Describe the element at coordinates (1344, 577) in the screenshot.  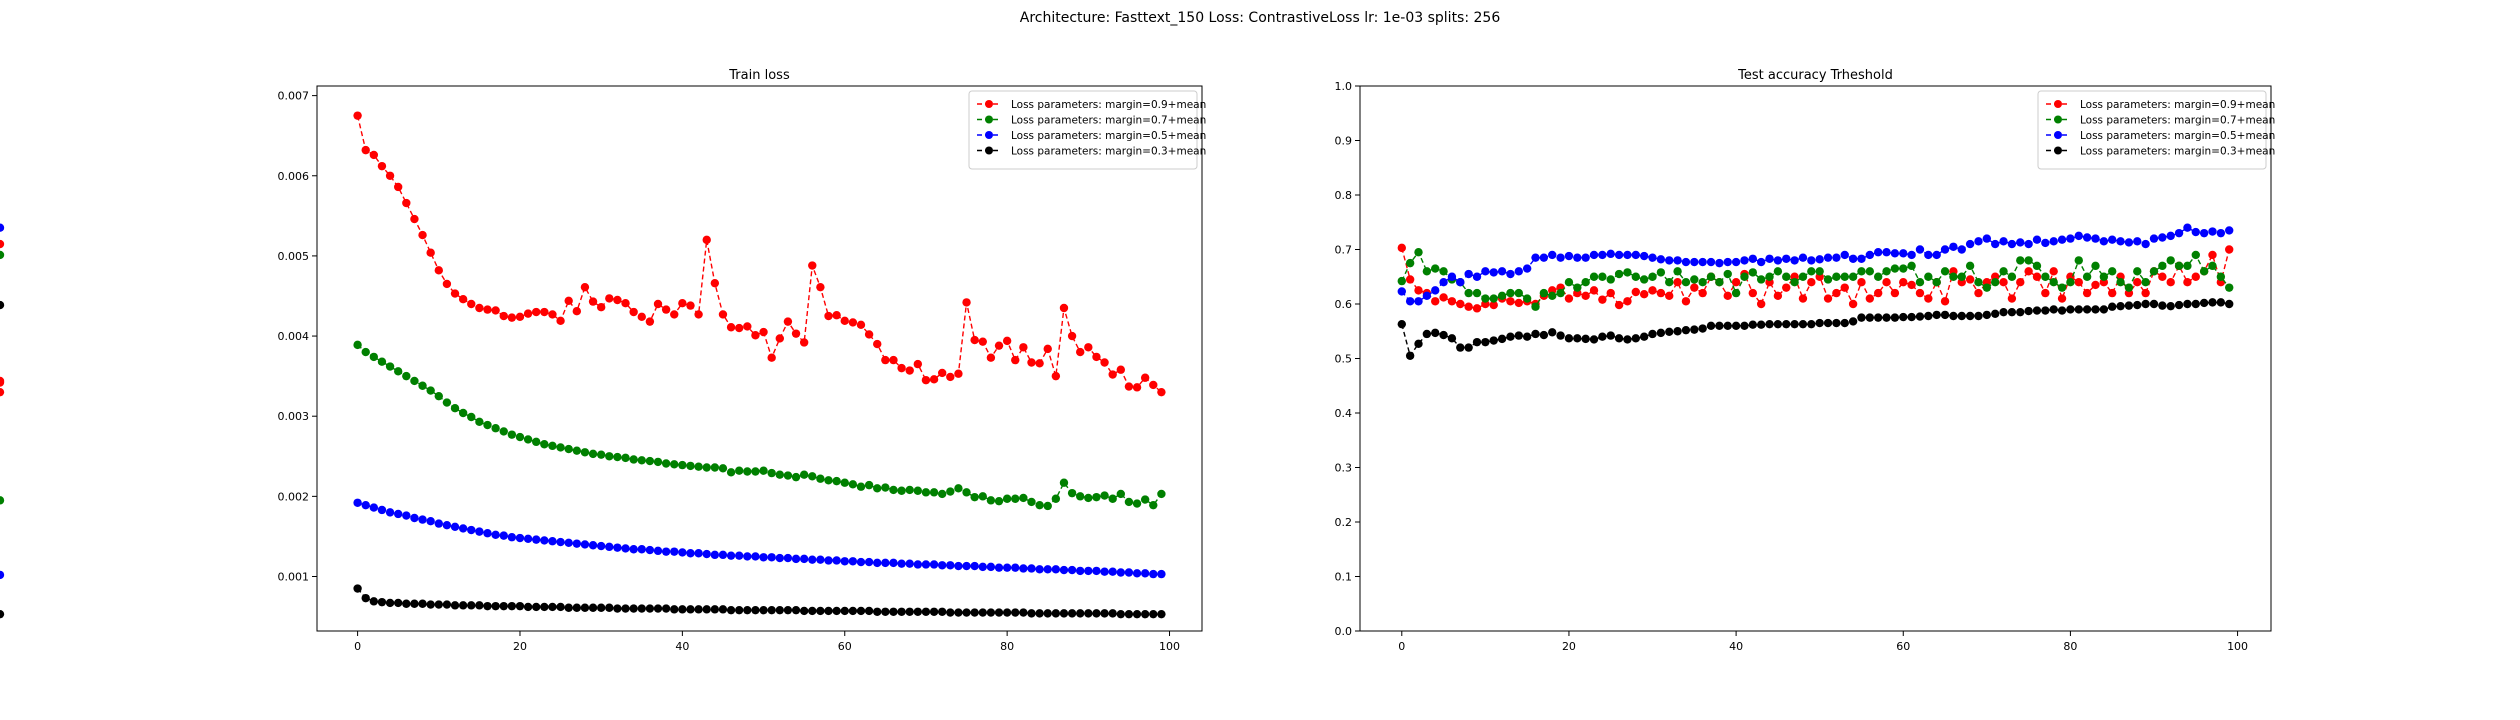
I see `y-tick-label: 0.1` at that location.